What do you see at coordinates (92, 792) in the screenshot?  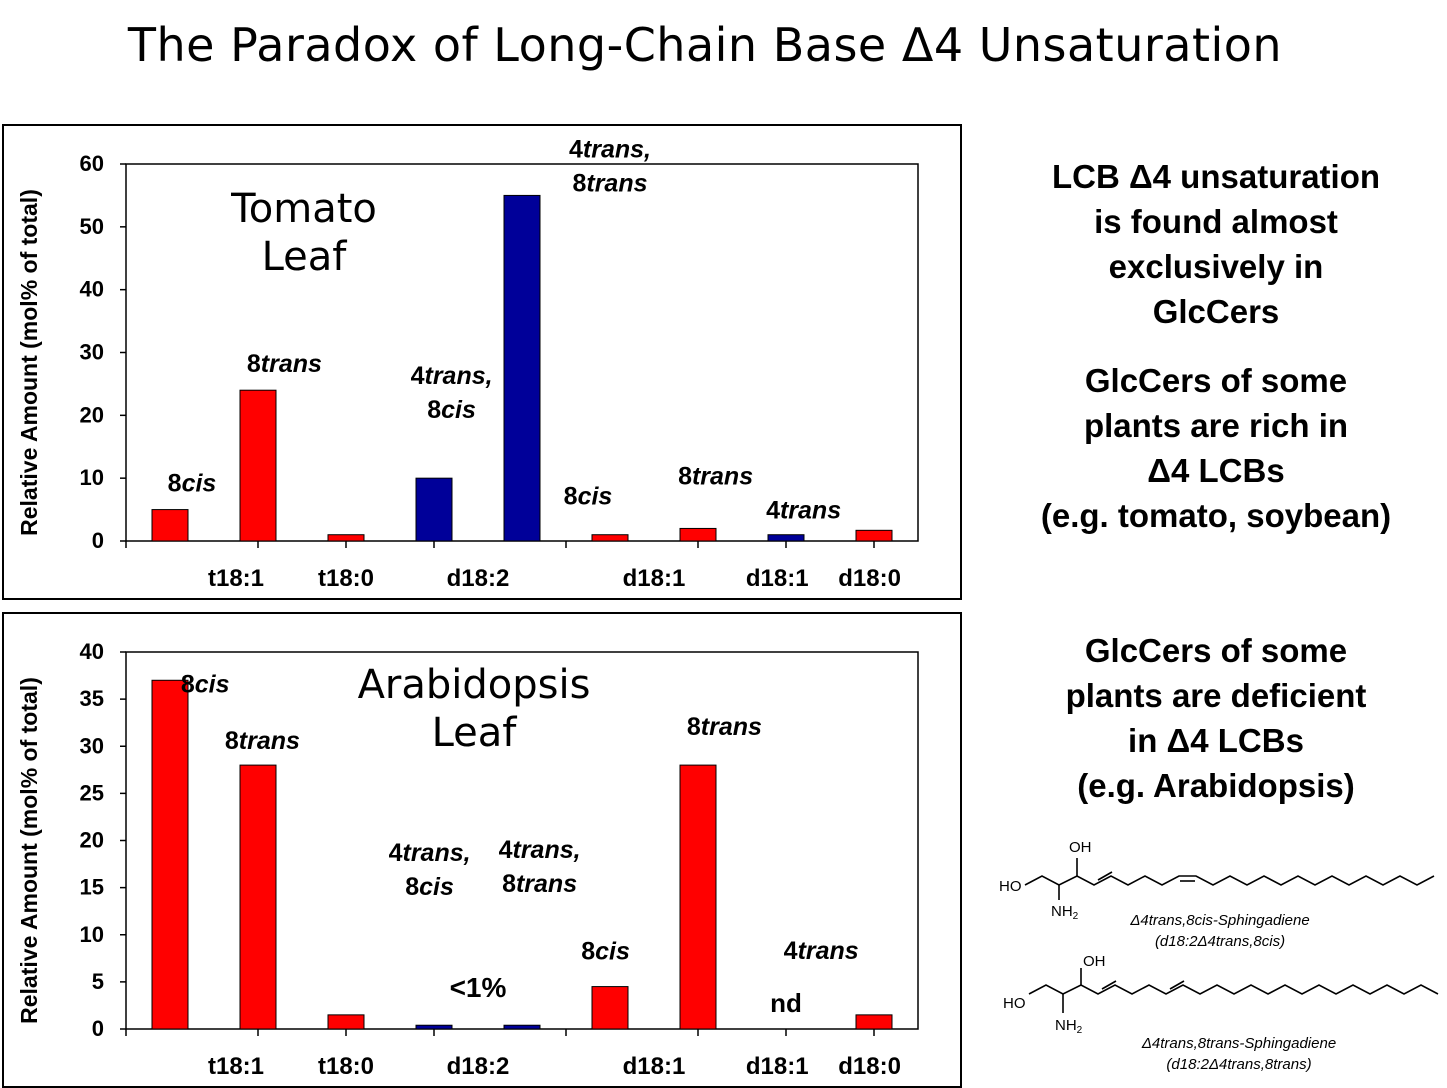 I see `y-tick-label: 25` at bounding box center [92, 792].